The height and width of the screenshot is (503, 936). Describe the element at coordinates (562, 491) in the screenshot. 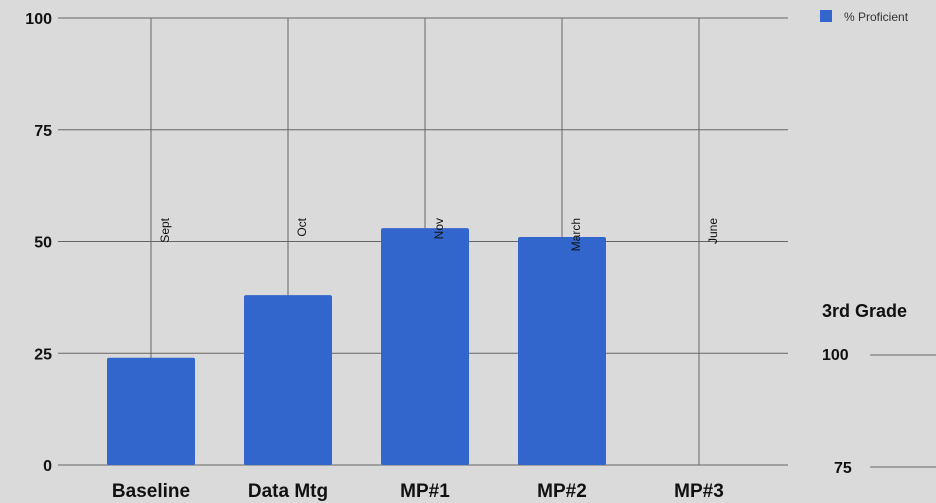

I see `x-category-label: MP#2` at that location.